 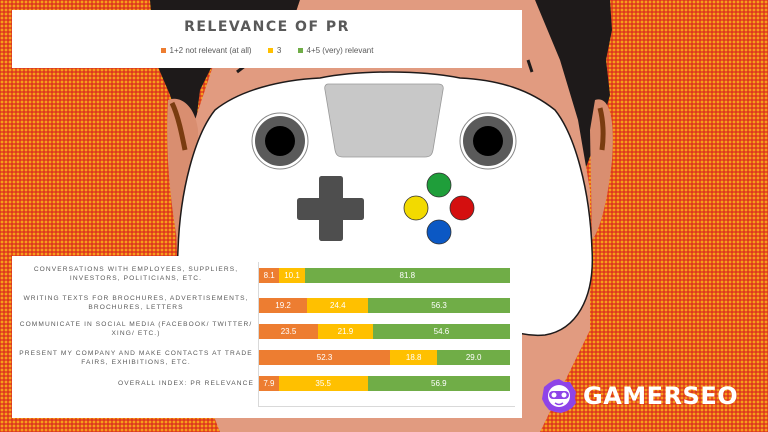 I want to click on button-green, so click(x=439, y=185).